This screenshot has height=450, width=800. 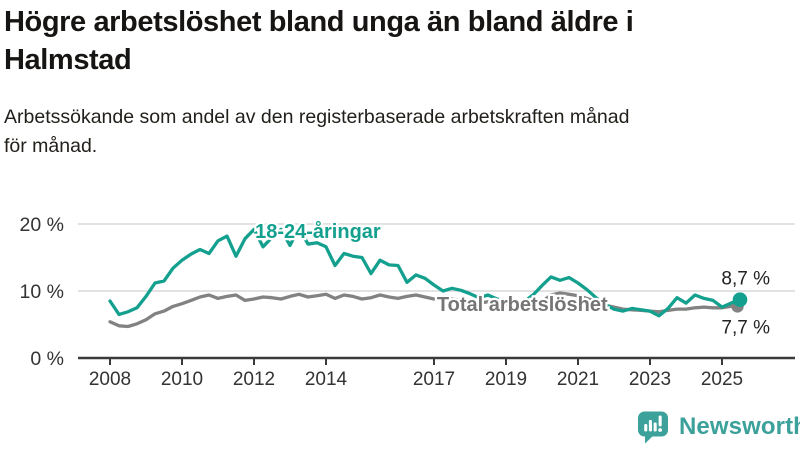 I want to click on end-value-label-0: 8,7 %, so click(x=745, y=279).